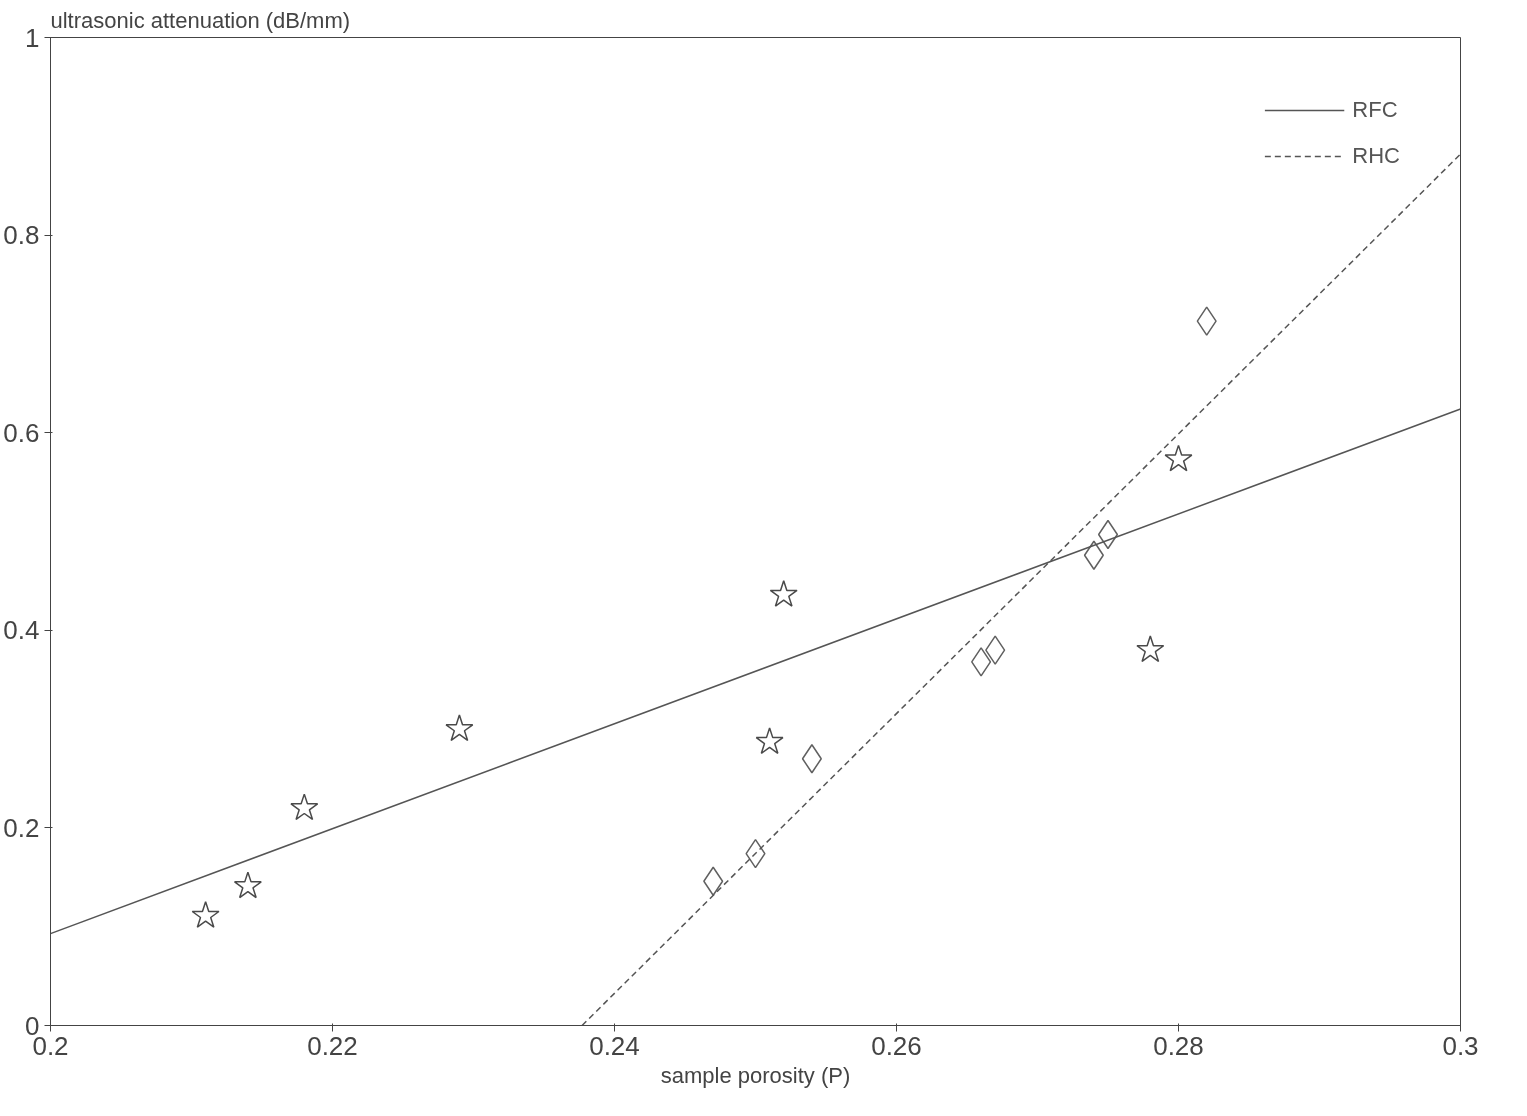 Image resolution: width=1527 pixels, height=1116 pixels. Describe the element at coordinates (21, 235) in the screenshot. I see `y-tick-label: 0.8` at that location.